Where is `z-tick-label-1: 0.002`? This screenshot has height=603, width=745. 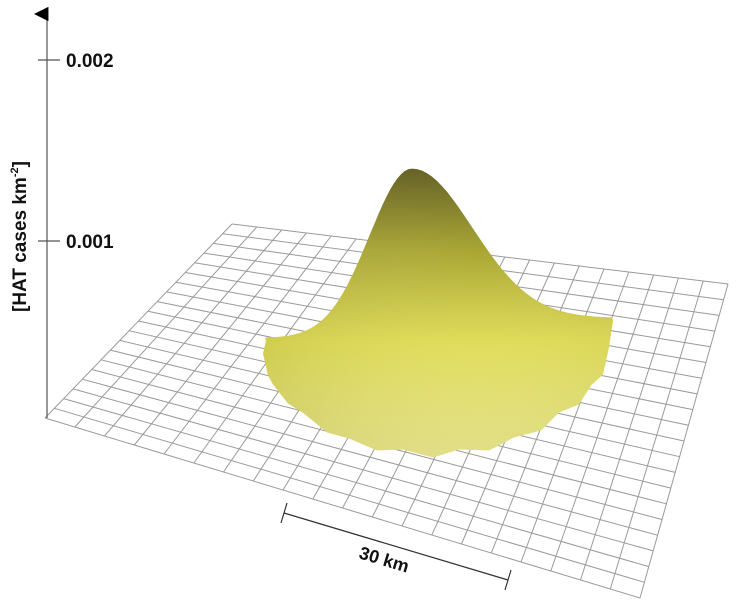
z-tick-label-1: 0.002 is located at coordinates (90, 61).